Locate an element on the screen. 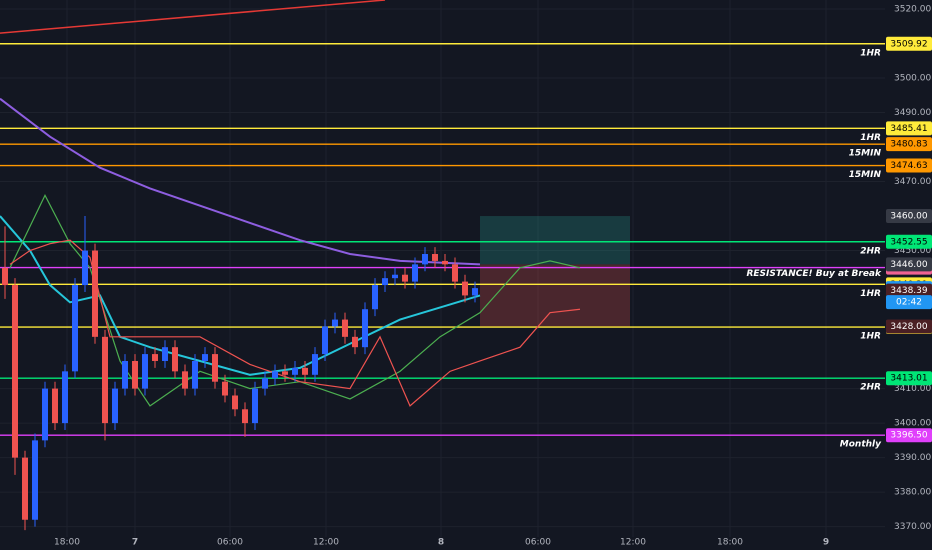  price-badge-label: 3428.00 is located at coordinates (908, 327).